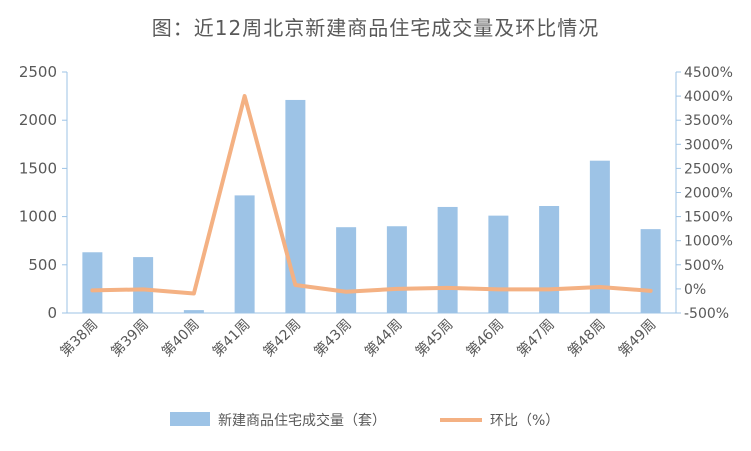  I want to click on legend-label-line: 环比（%）, so click(524, 421).